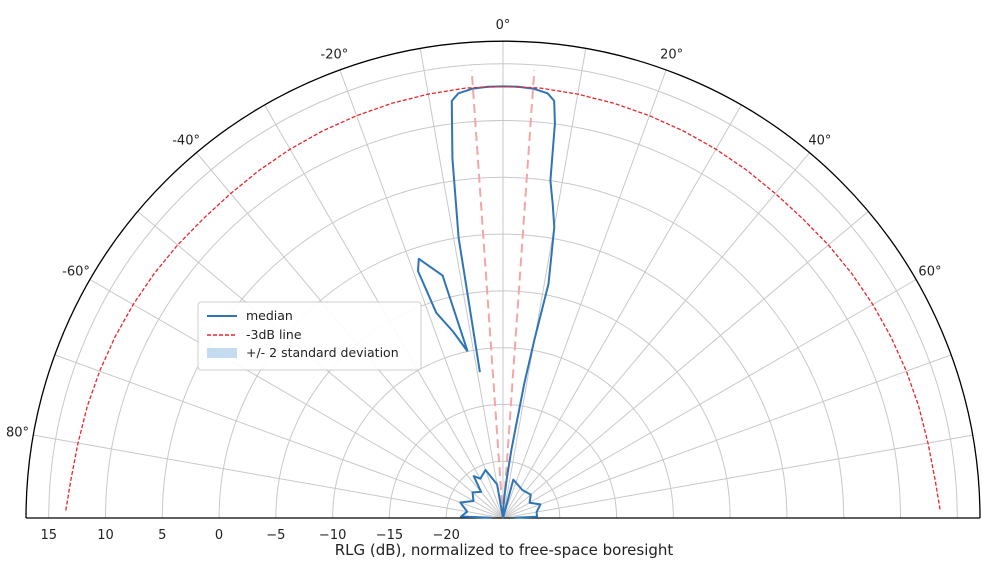 Image resolution: width=982 pixels, height=568 pixels. I want to click on legend-3db-label: -3dB line, so click(274, 334).